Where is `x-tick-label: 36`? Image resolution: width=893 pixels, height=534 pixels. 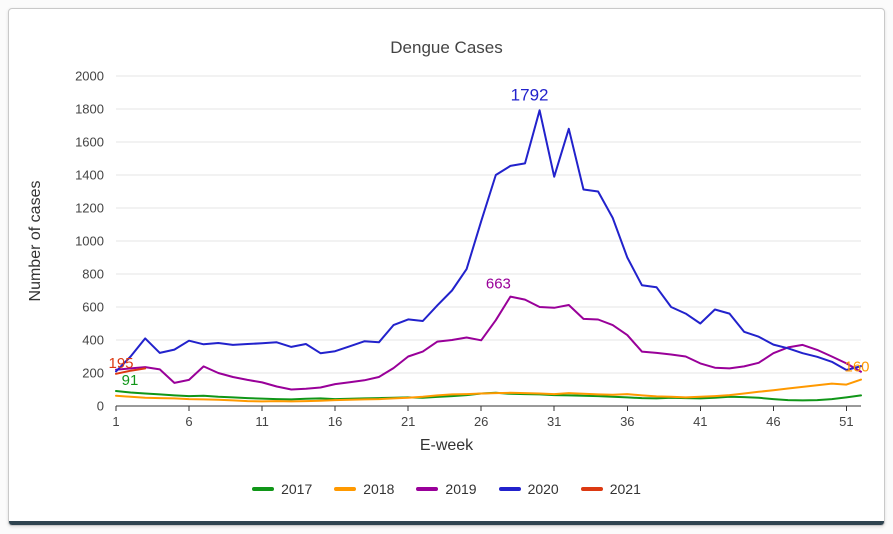
x-tick-label: 36 is located at coordinates (627, 421).